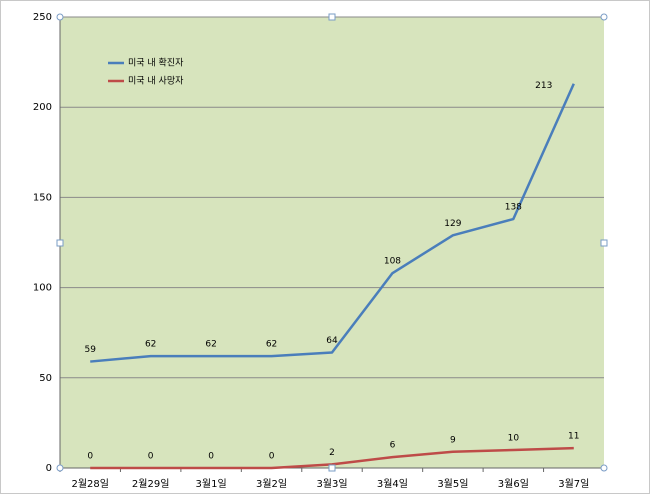  Describe the element at coordinates (392, 262) in the screenshot. I see `data-label: 108` at that location.